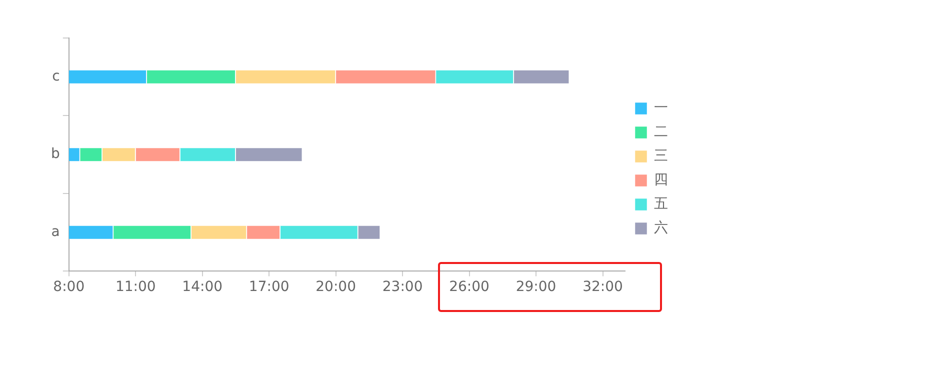 This screenshot has width=945, height=379. What do you see at coordinates (202, 287) in the screenshot?
I see `x-tick-label: 14:00` at bounding box center [202, 287].